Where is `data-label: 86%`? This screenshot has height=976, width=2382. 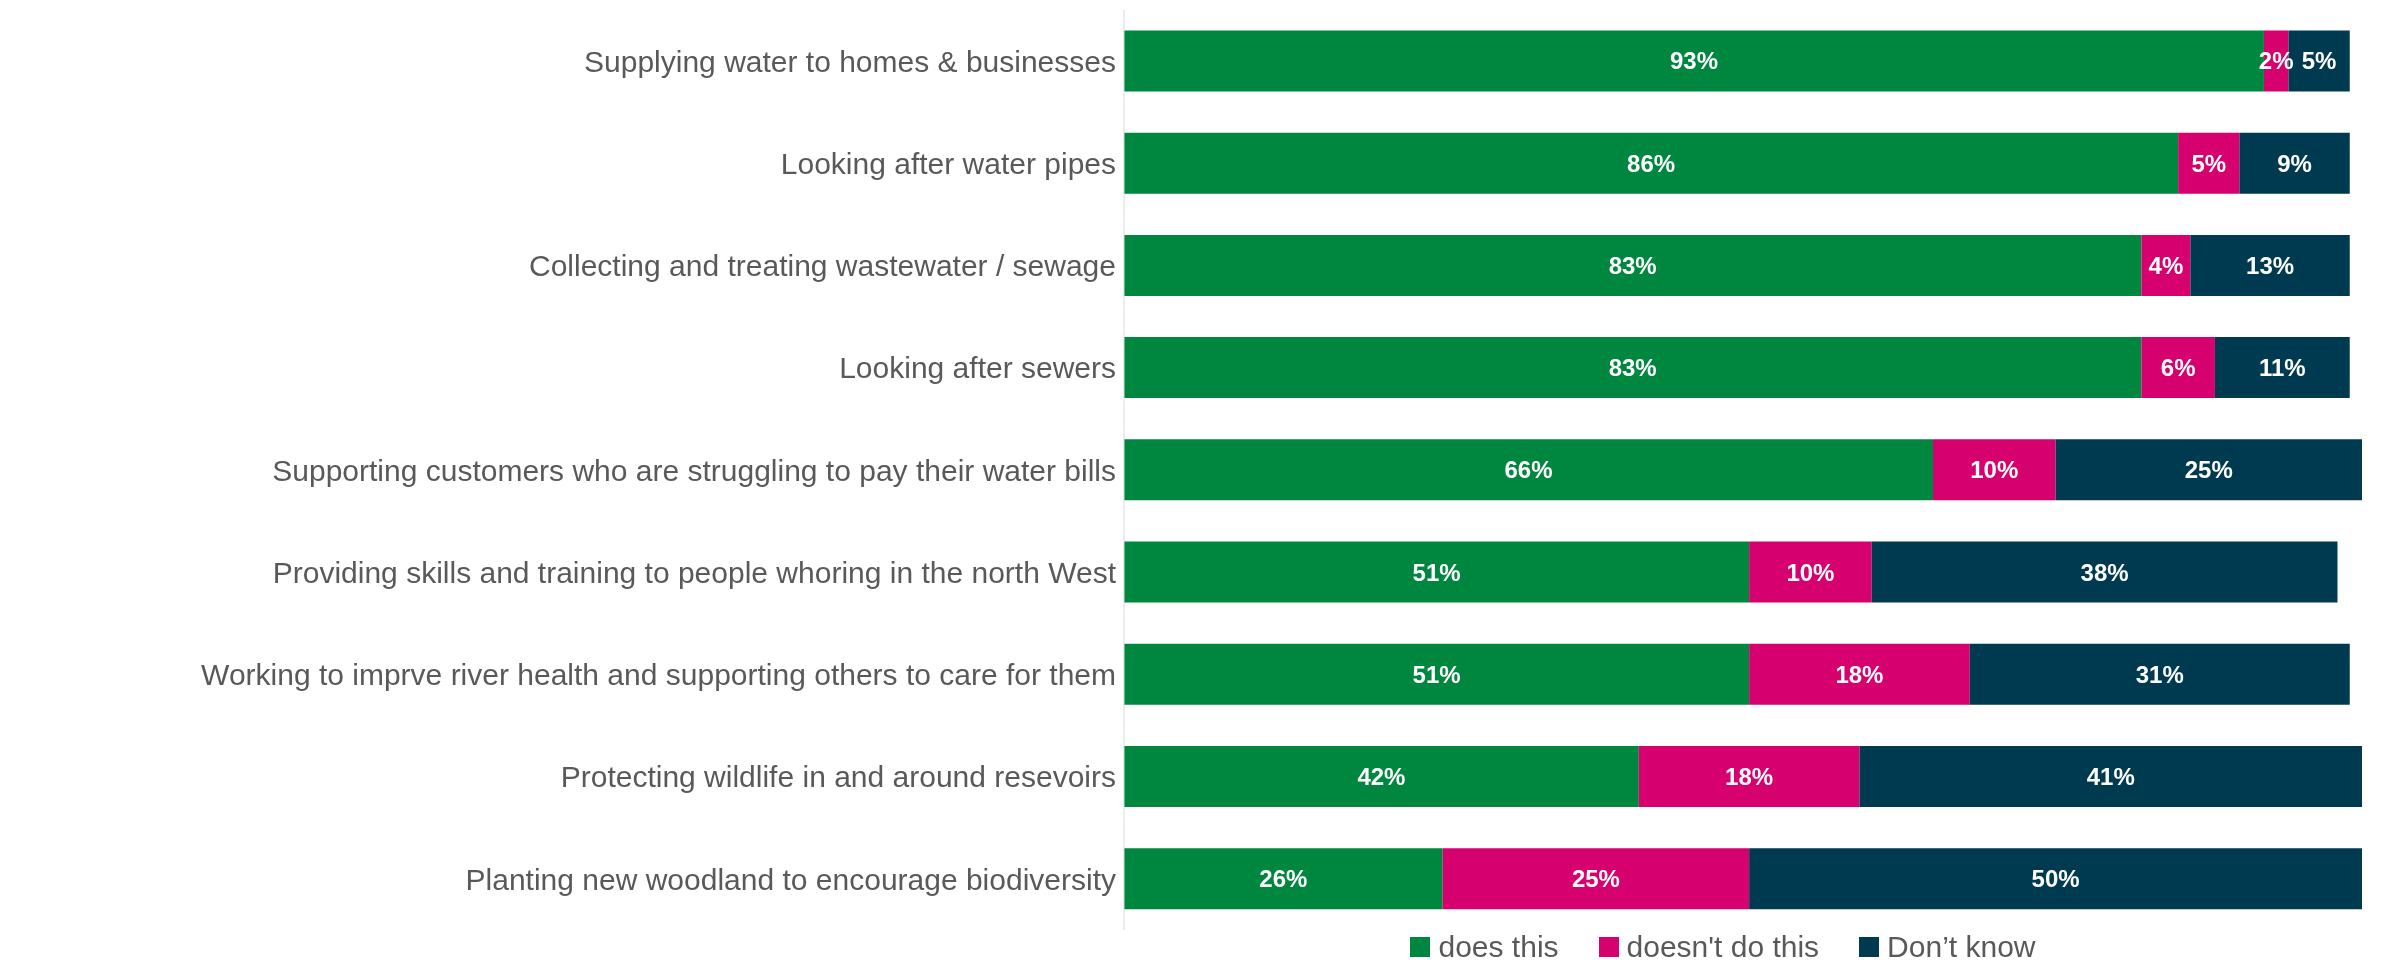 data-label: 86% is located at coordinates (1651, 163).